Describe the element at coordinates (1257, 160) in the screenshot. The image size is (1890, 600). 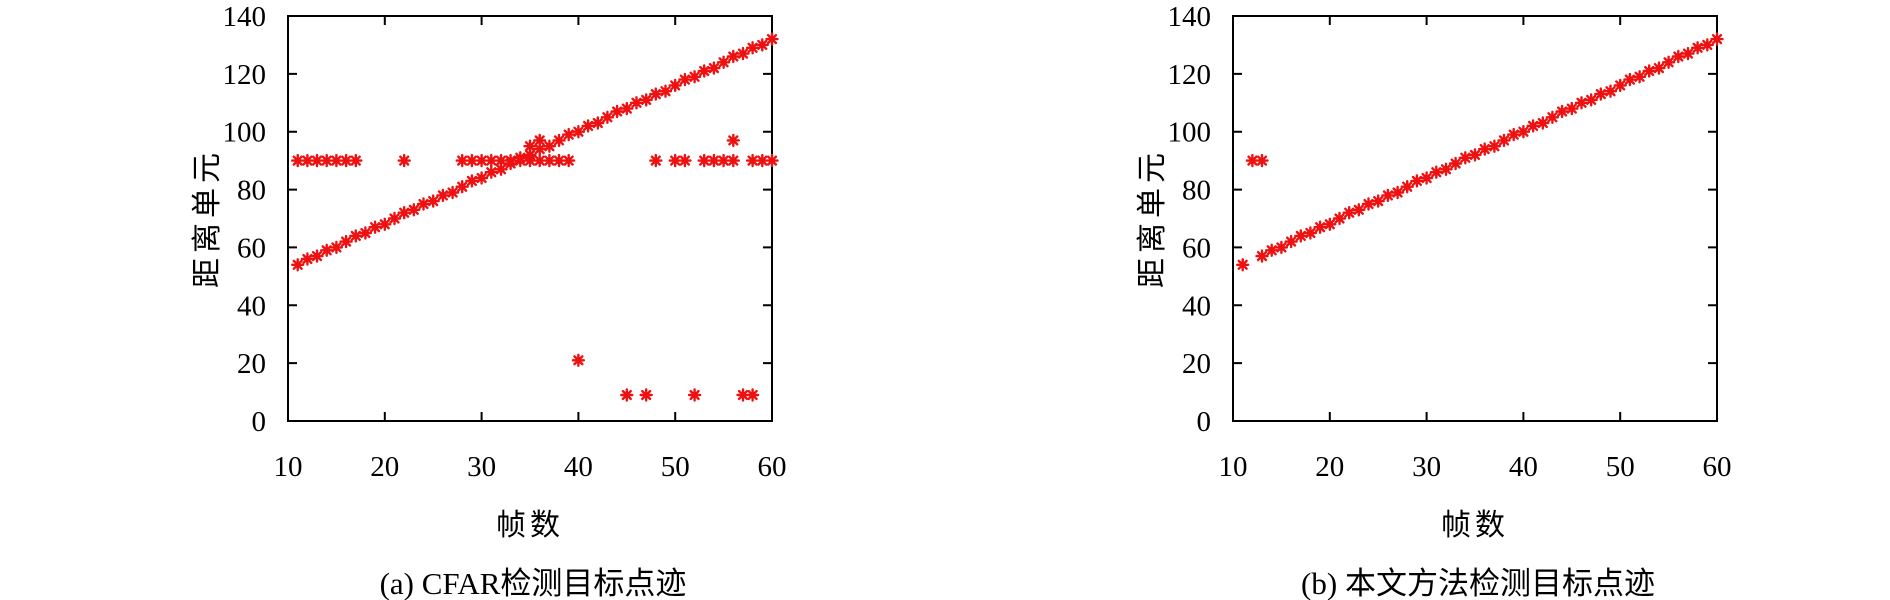
I see `series-residual-clutter` at that location.